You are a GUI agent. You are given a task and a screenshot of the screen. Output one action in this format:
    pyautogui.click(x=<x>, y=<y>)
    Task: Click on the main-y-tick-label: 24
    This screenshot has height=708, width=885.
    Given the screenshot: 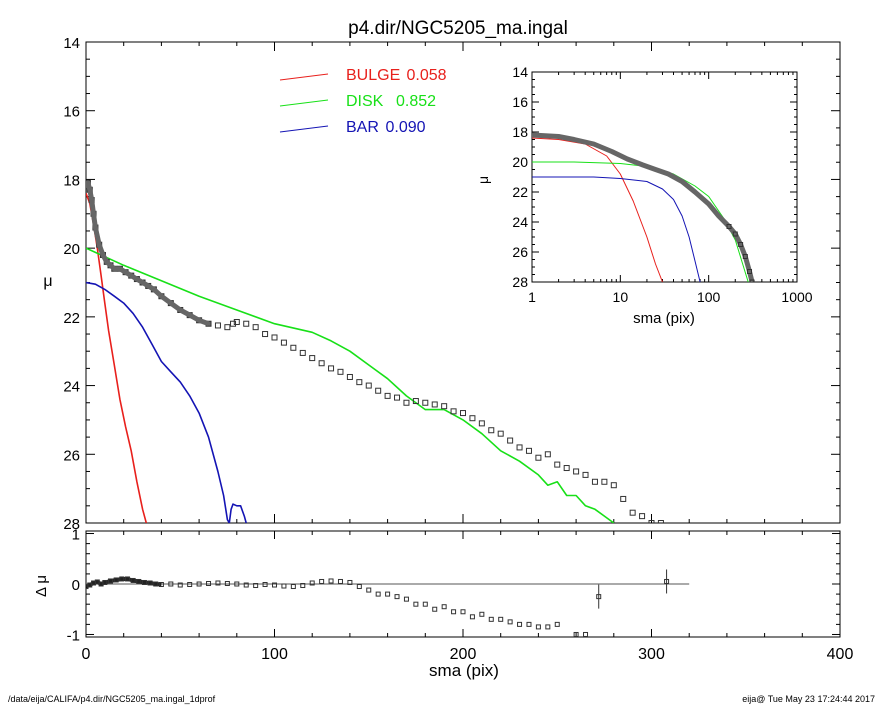 What is the action you would take?
    pyautogui.click(x=71, y=387)
    